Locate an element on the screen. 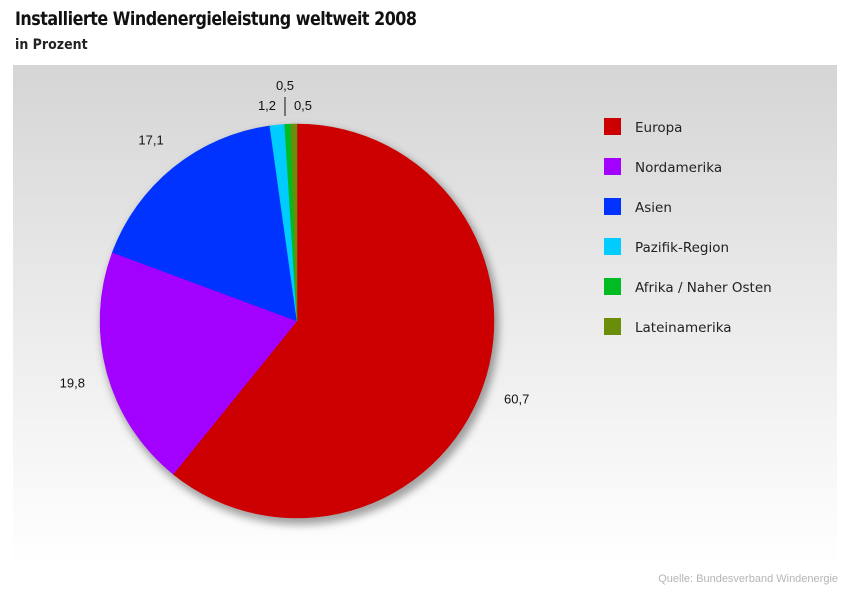  legend-label: Afrika / Naher Osten is located at coordinates (703, 288).